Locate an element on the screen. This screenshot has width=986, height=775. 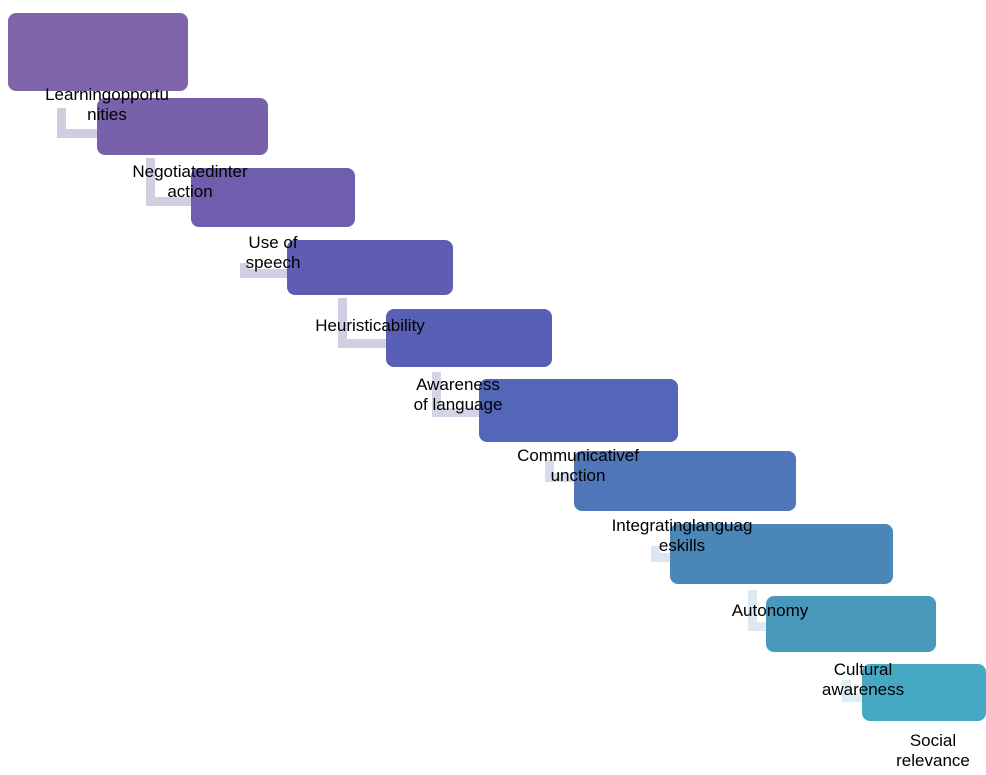
step-label: Autonomy is located at coordinates (770, 610).